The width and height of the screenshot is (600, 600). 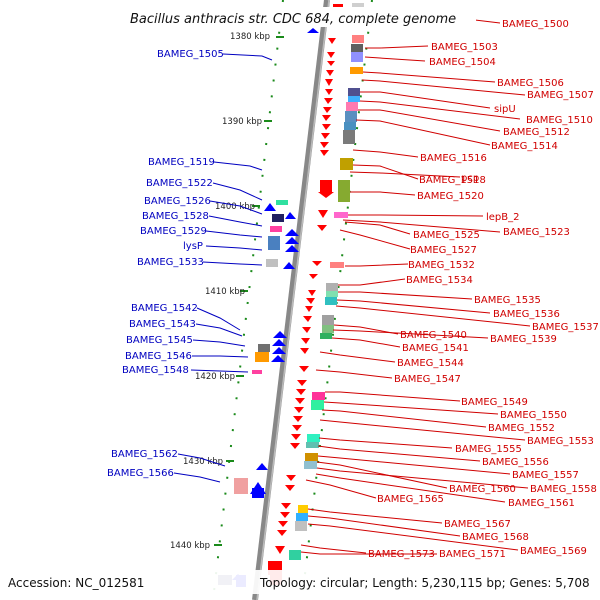 What do you see at coordinates (505, 109) in the screenshot?
I see `gene-label-sipU: sipU` at bounding box center [505, 109].